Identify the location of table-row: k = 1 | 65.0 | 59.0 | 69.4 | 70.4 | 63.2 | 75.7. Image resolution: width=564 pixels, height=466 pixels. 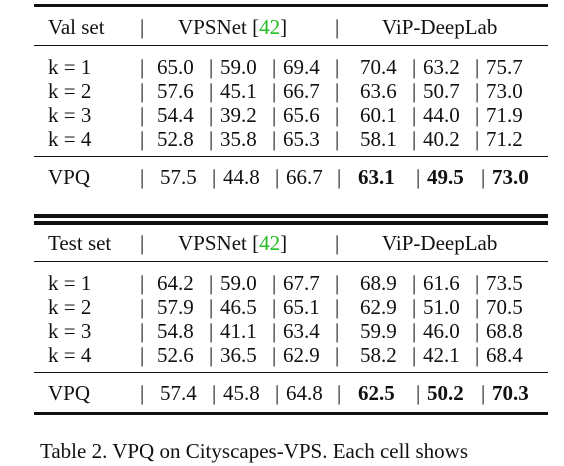
(282, 67).